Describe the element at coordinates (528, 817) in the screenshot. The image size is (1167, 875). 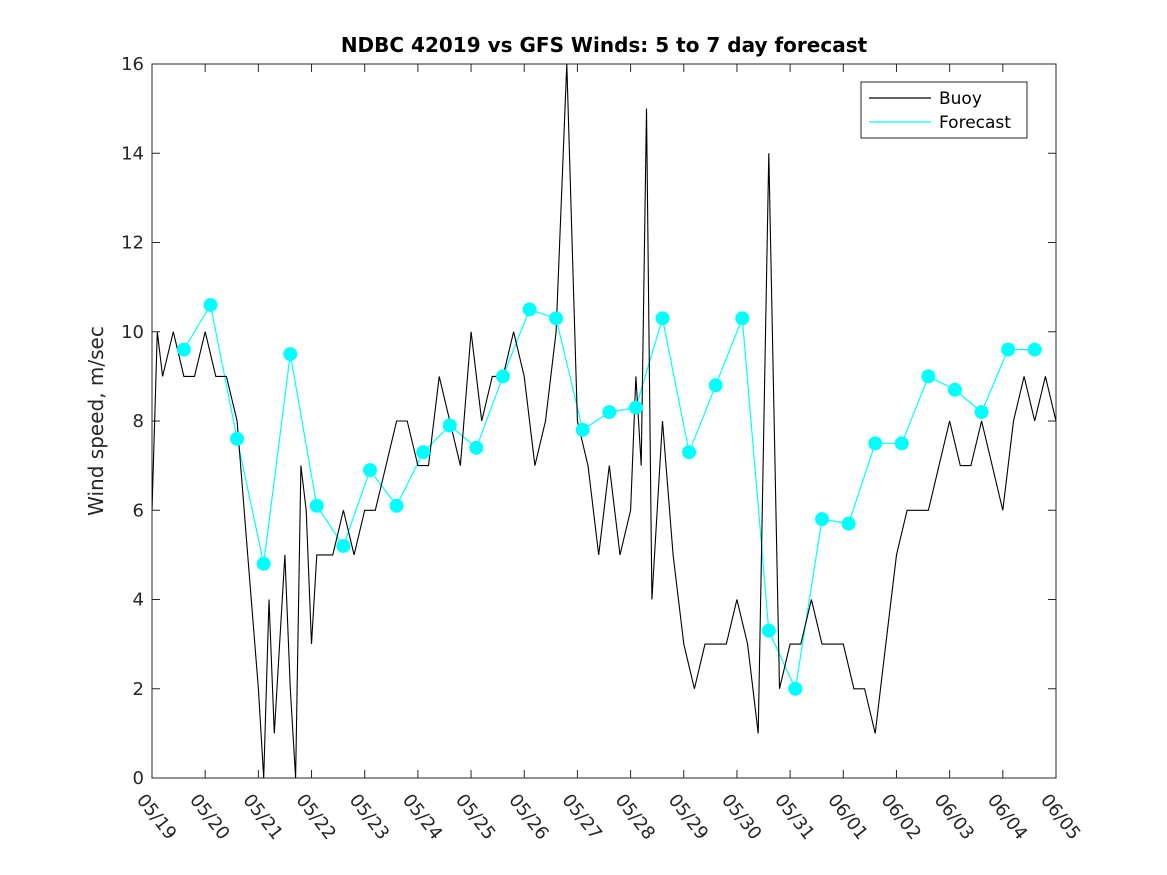
I see `x-tick-label: 05/26` at that location.